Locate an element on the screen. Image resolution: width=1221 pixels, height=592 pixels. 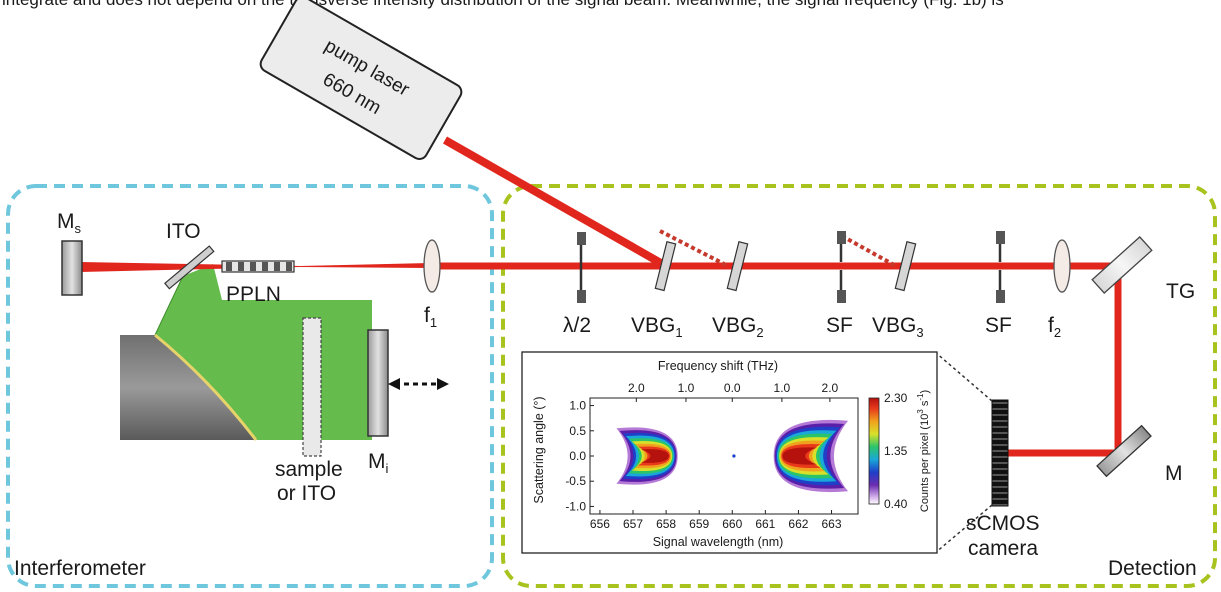
colorbar-label: Counts per pixel (103 s-1) is located at coordinates (923, 451).